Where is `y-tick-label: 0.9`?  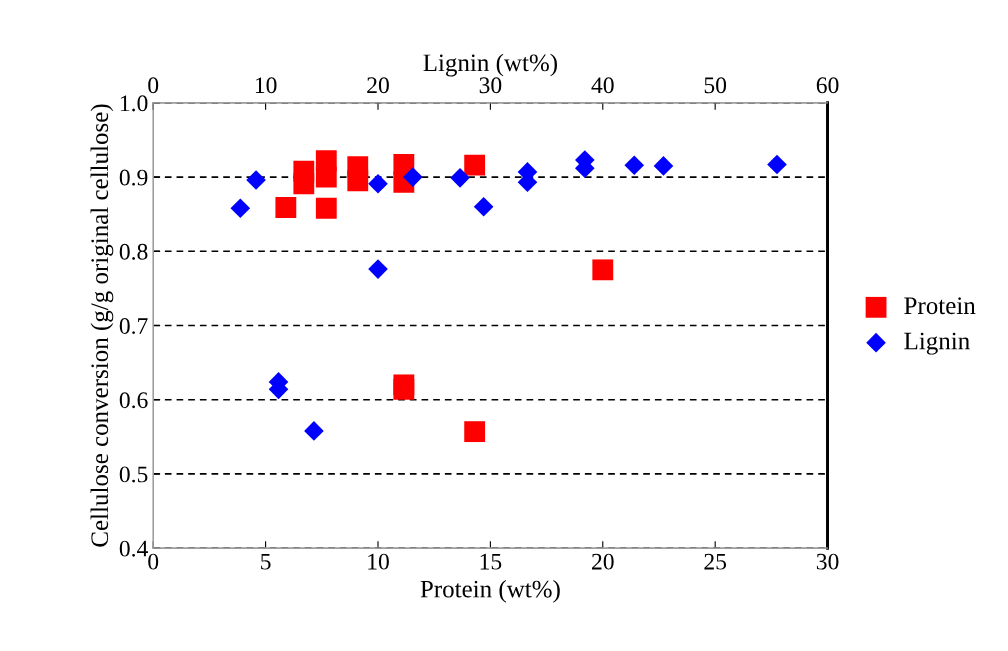
y-tick-label: 0.9 is located at coordinates (133, 177).